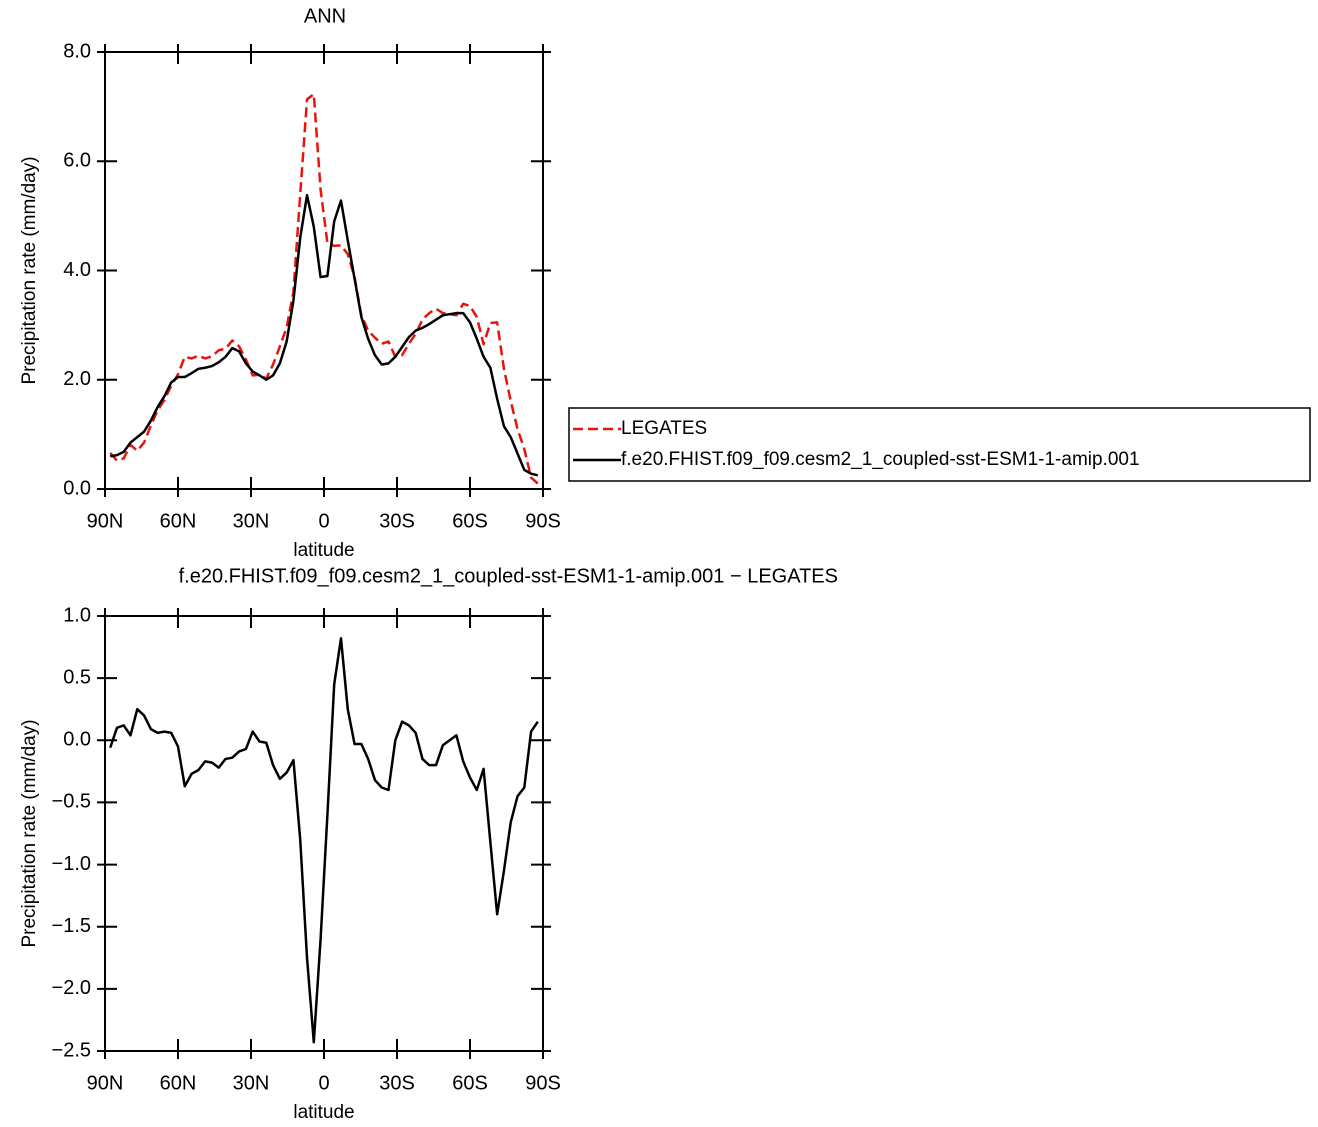  I want to click on y-tick-label: −2.0, so click(71, 988).